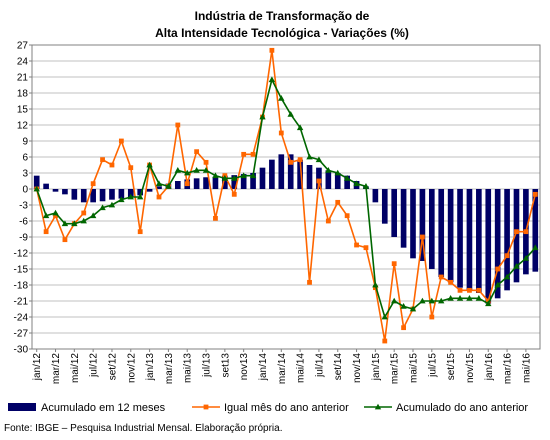 This screenshot has height=440, width=550. What do you see at coordinates (357, 368) in the screenshot?
I see `x-tick-label: nov/14` at bounding box center [357, 368].